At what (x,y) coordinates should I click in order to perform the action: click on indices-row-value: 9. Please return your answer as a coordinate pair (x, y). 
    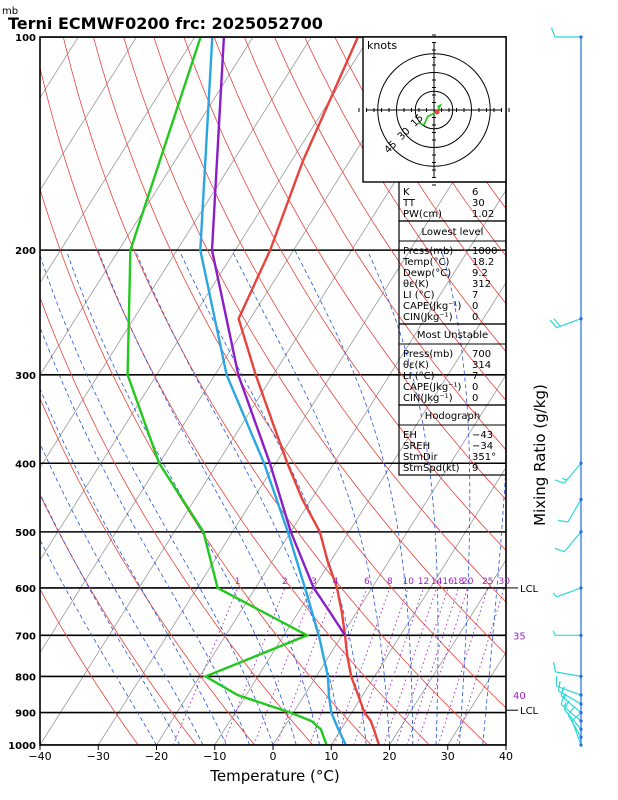
    Looking at the image, I should click on (475, 468).